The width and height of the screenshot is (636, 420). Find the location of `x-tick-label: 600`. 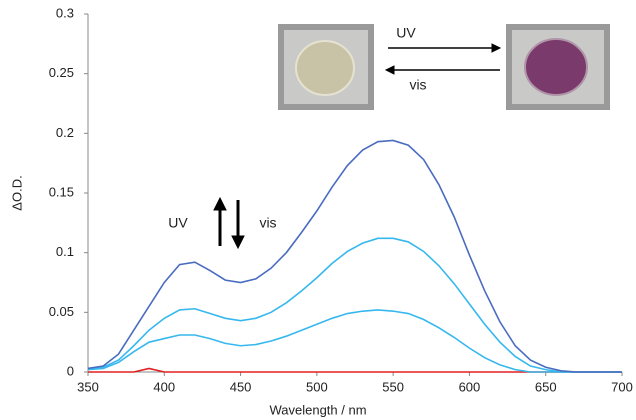

x-tick-label: 600 is located at coordinates (470, 386).